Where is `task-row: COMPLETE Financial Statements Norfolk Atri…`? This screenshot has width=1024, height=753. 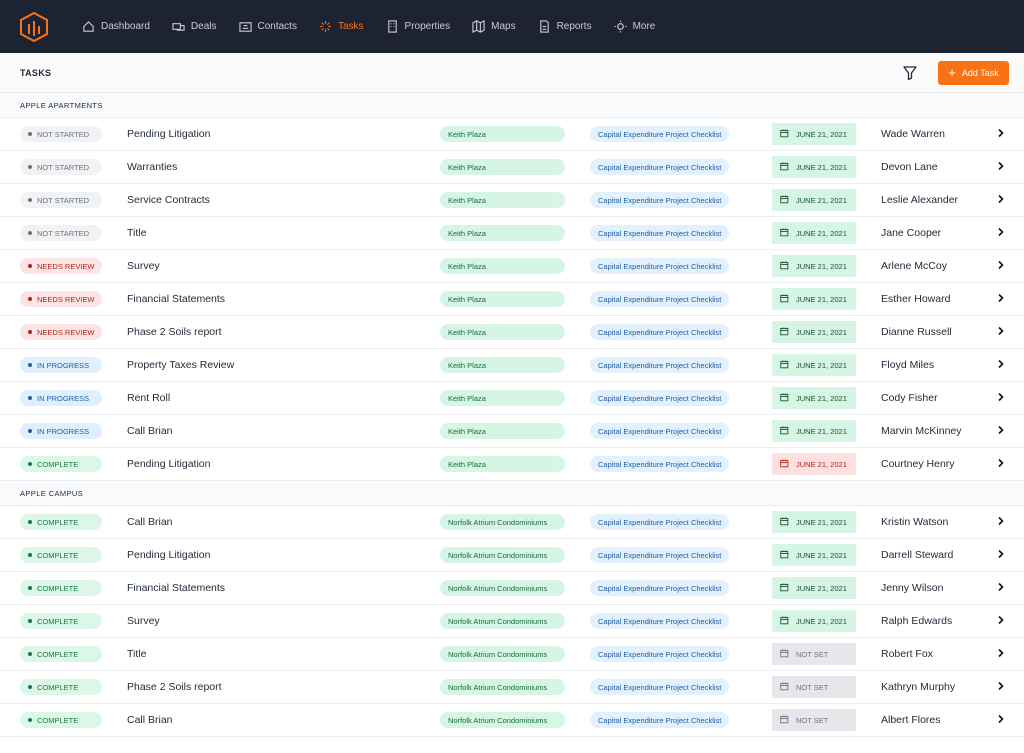
task-row: COMPLETE Financial Statements Norfolk Atri… is located at coordinates (512, 588).